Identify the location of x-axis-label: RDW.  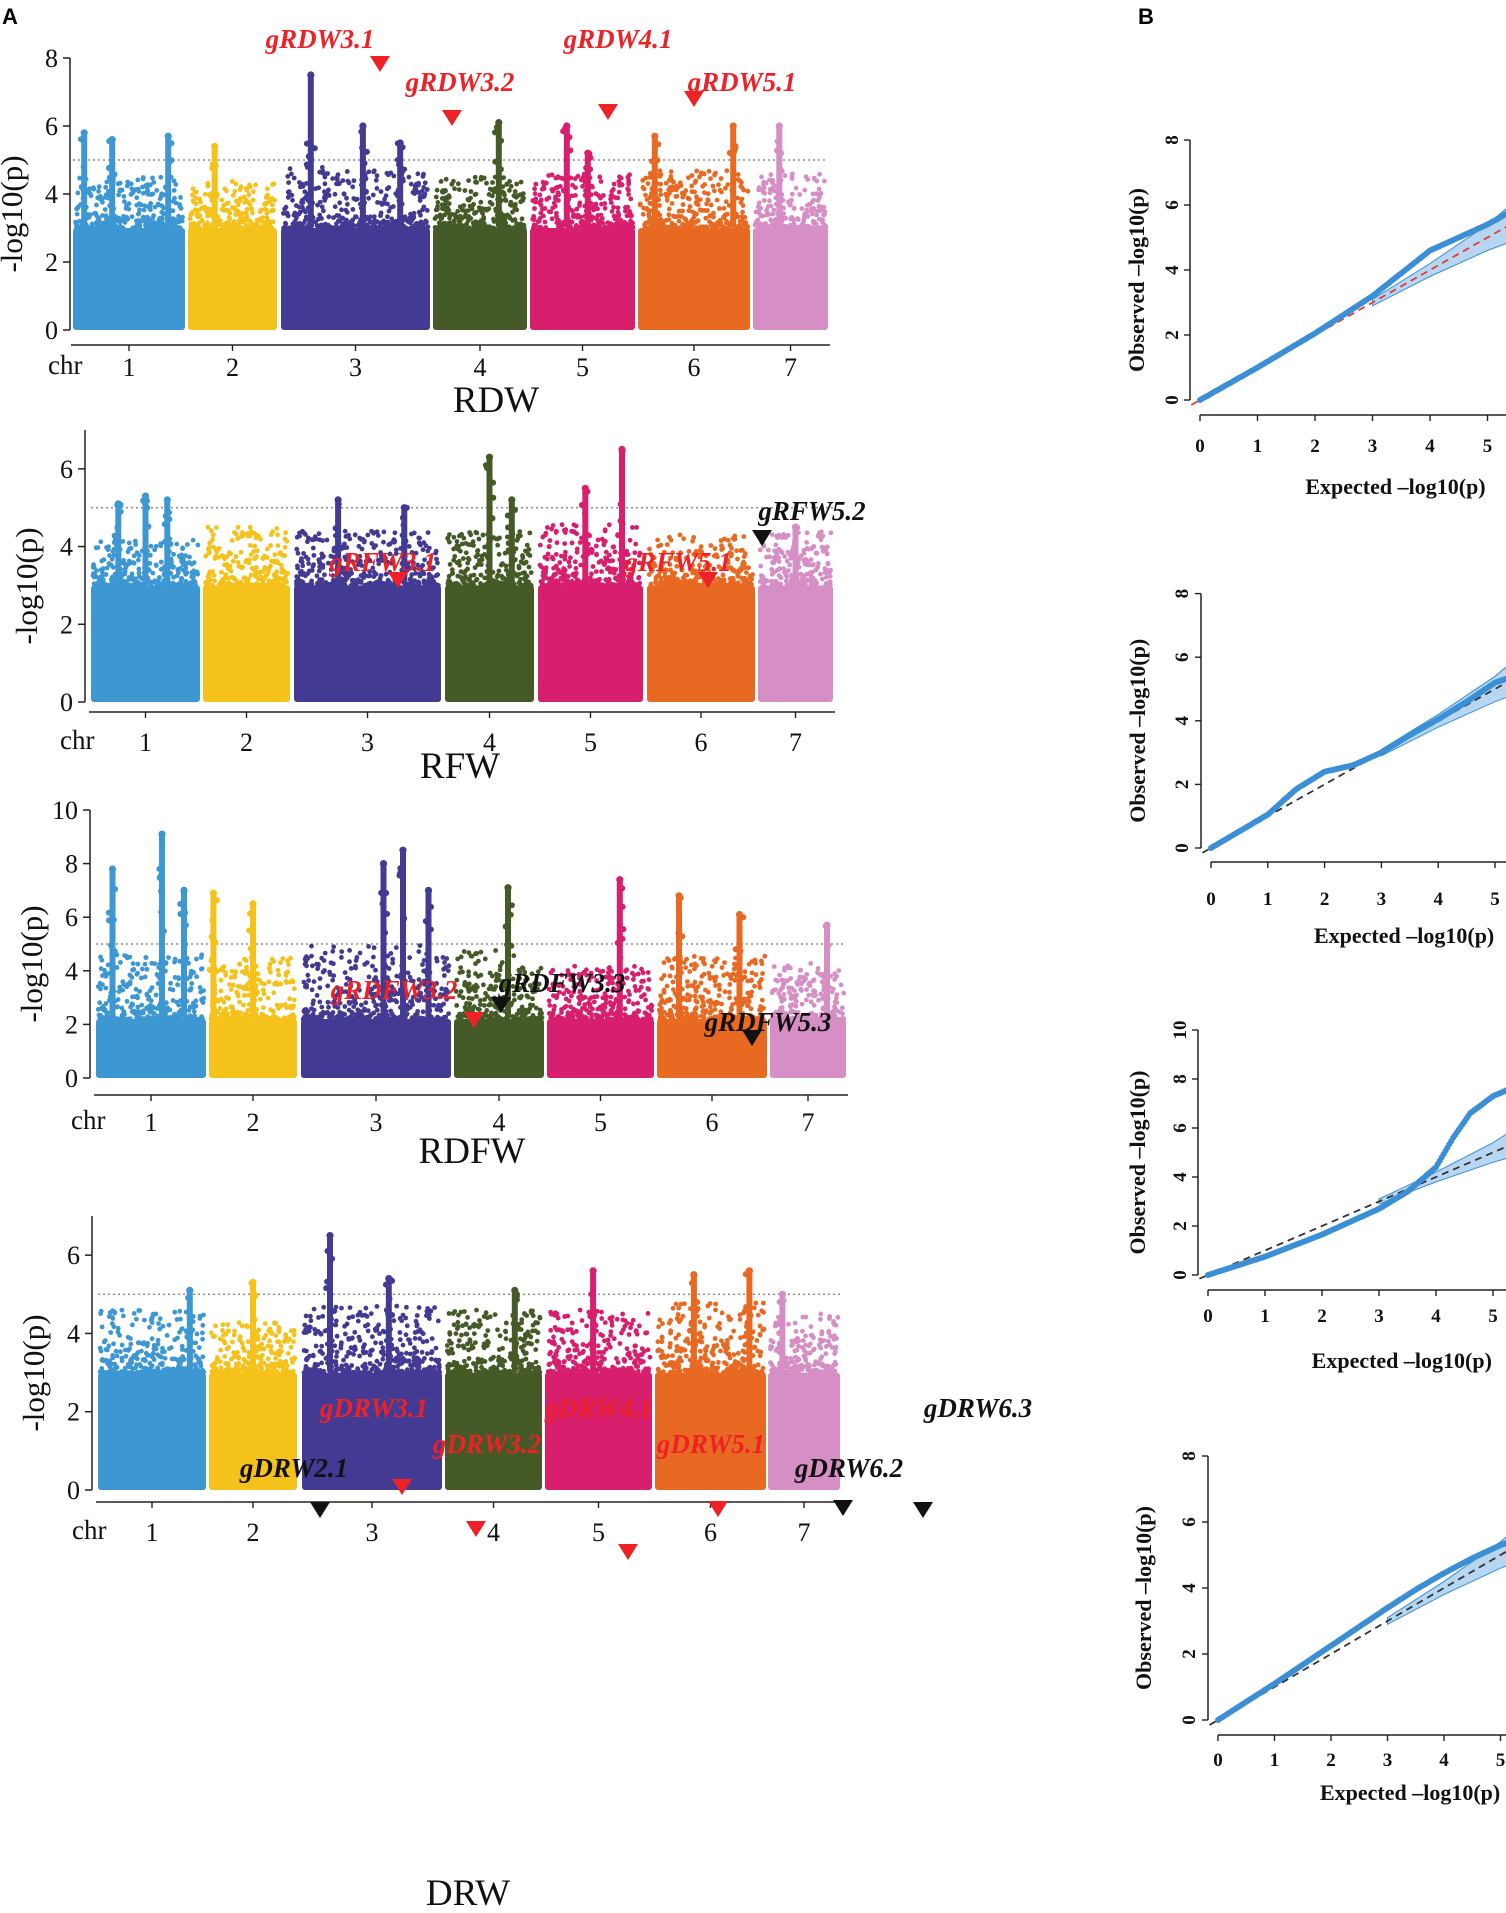
(496, 400).